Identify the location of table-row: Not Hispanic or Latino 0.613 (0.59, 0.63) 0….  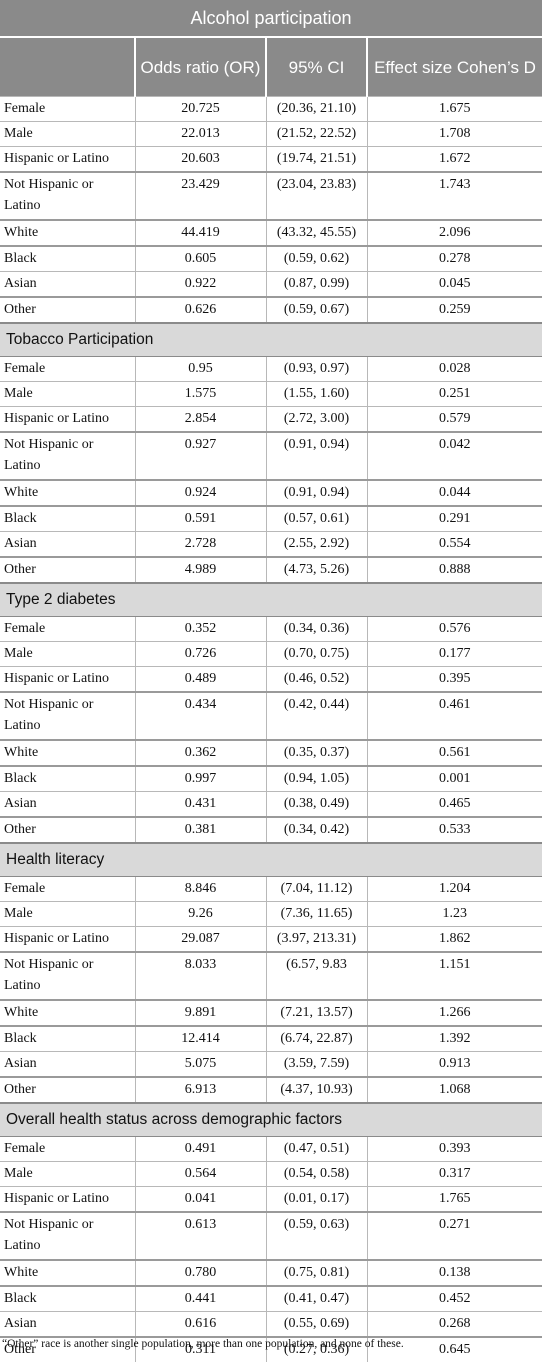
(271, 1235).